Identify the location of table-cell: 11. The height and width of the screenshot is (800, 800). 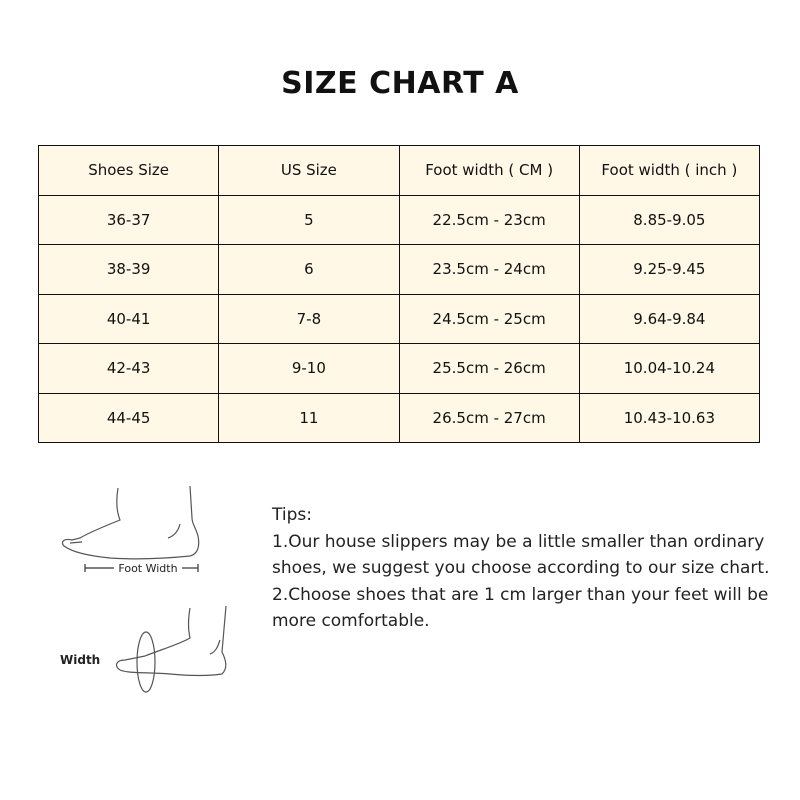
(309, 417).